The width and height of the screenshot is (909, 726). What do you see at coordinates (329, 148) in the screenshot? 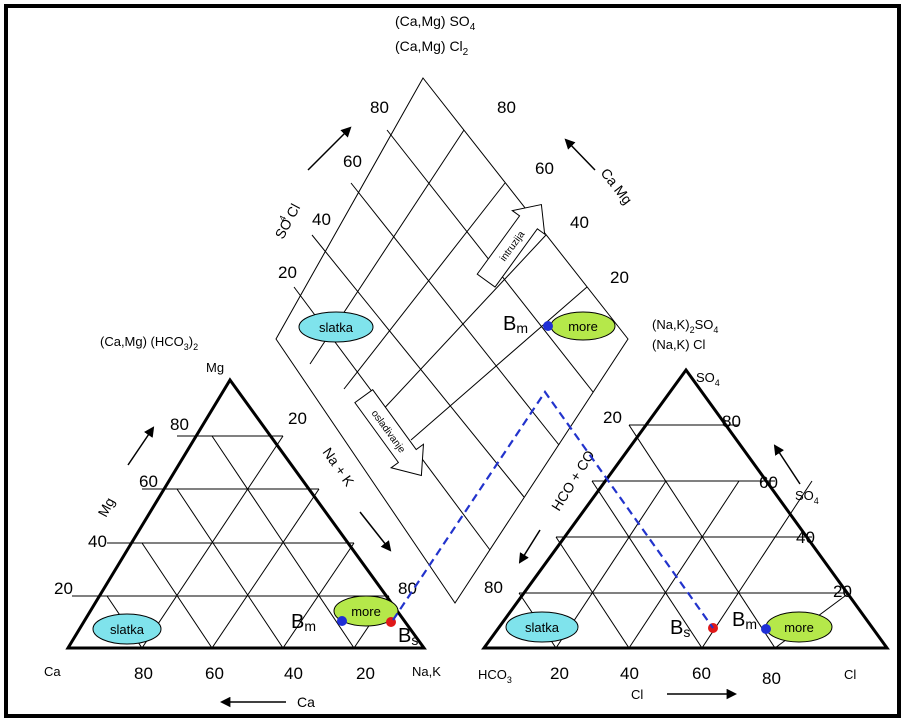
I see `so4cl-arrow-icon` at bounding box center [329, 148].